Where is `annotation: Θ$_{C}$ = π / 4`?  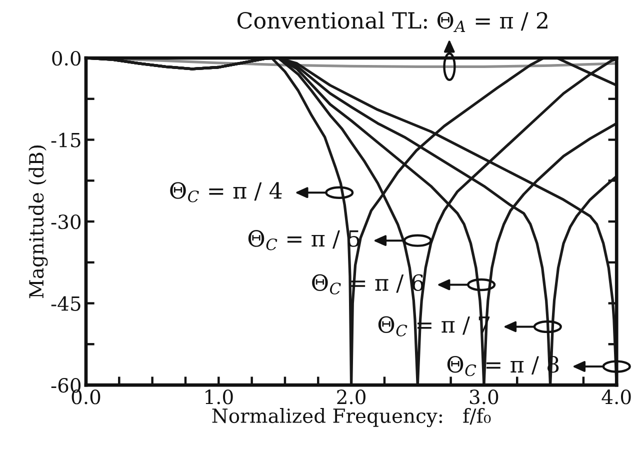 annotation: Θ$_{C}$ = π / 4 is located at coordinates (226, 192).